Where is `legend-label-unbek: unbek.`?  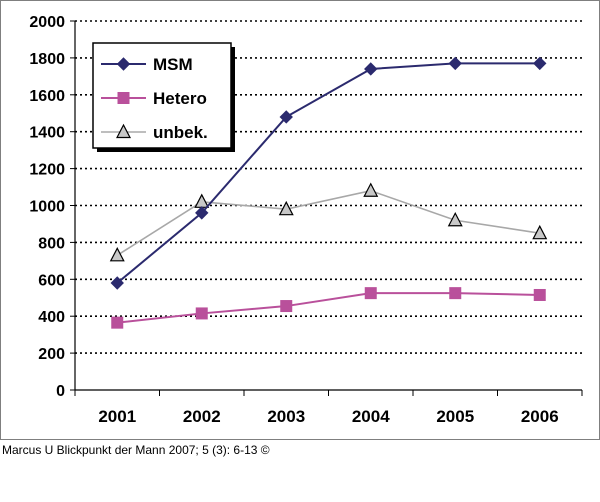 legend-label-unbek: unbek. is located at coordinates (180, 132).